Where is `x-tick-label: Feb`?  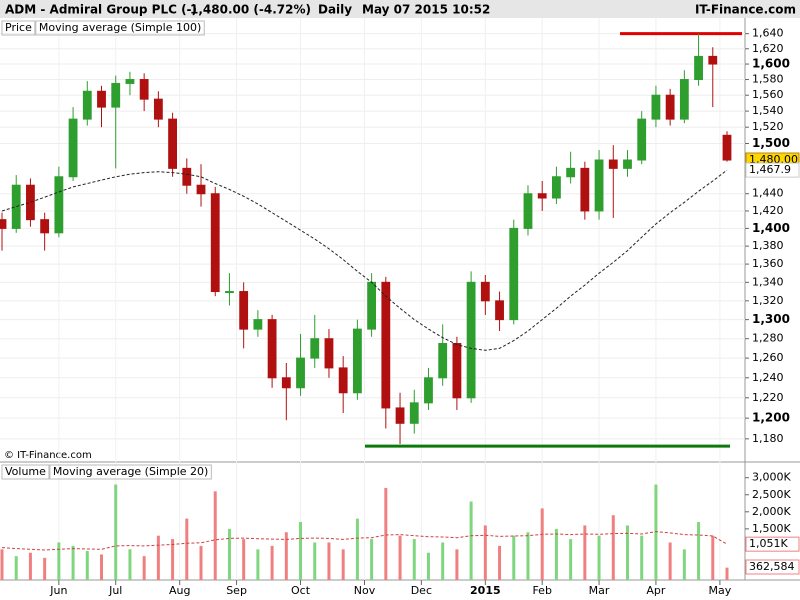
x-tick-label: Feb is located at coordinates (541, 590).